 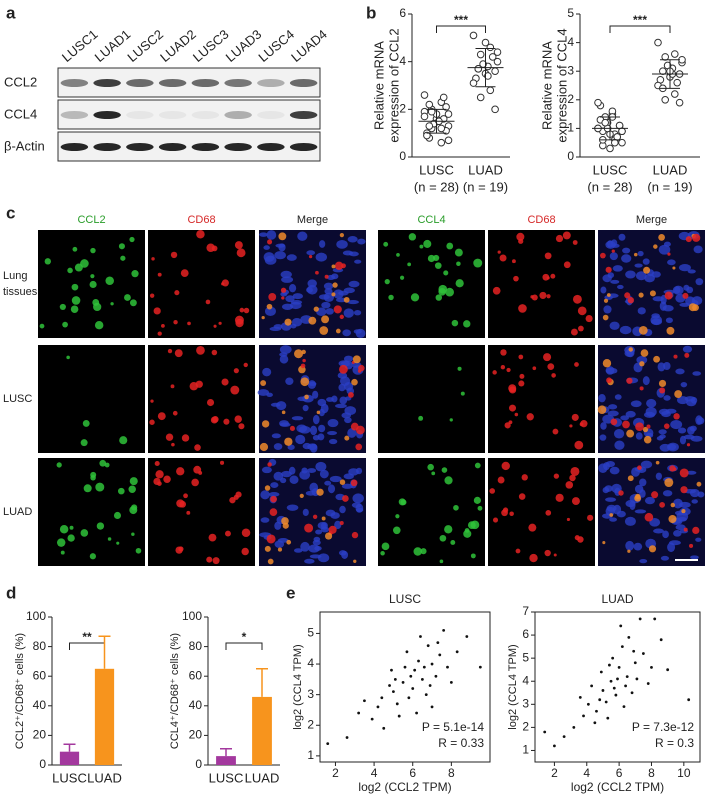 What do you see at coordinates (393, 85) in the screenshot?
I see `y-axis-label: expression of CCL2` at bounding box center [393, 85].